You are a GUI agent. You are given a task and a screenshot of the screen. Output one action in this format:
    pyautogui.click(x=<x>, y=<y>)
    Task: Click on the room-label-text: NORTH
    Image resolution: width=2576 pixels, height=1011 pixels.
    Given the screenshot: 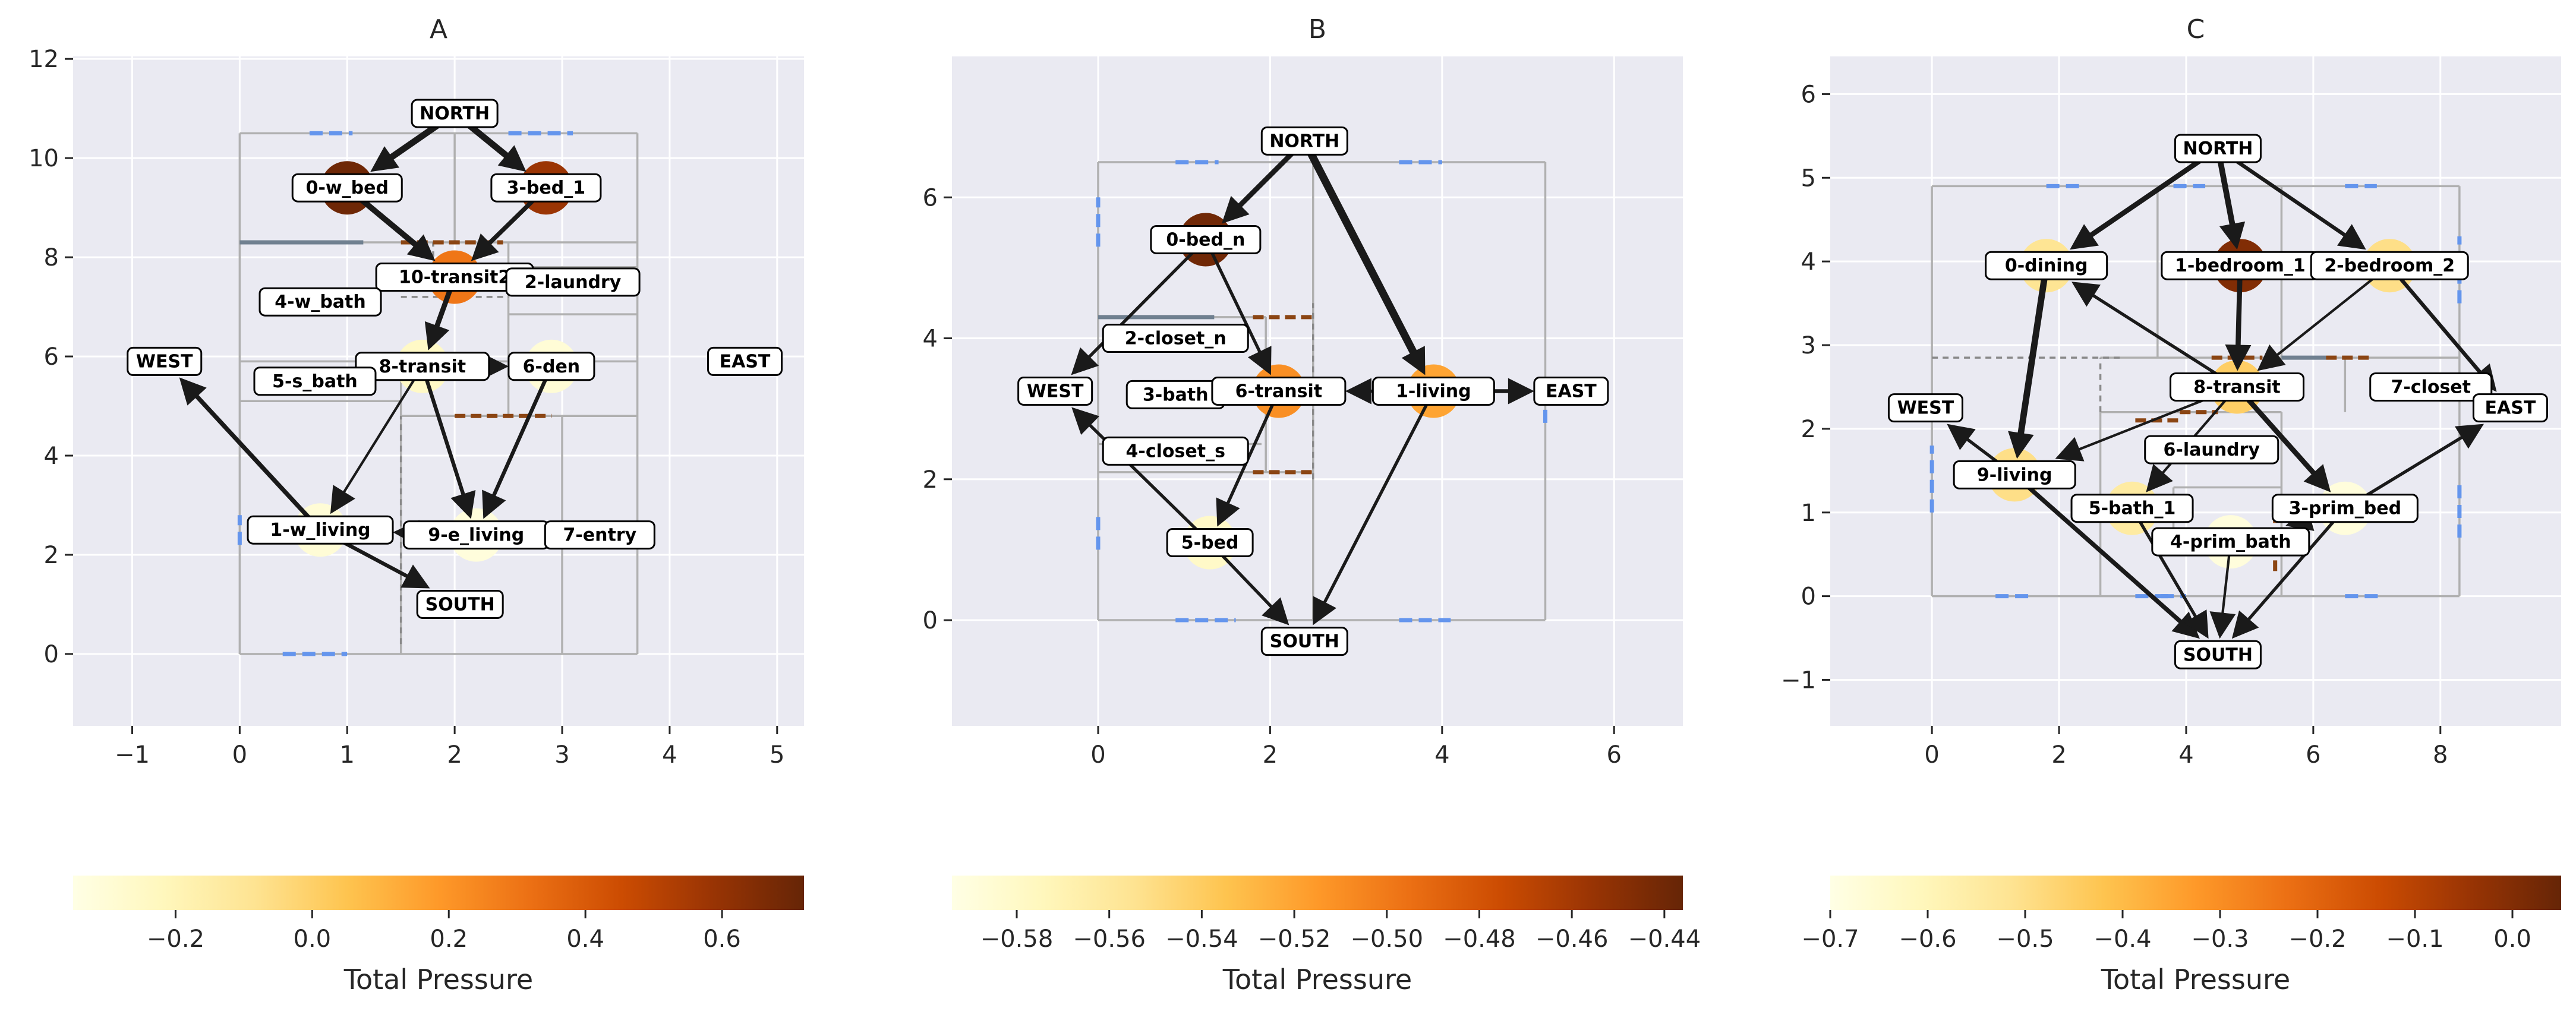 What is the action you would take?
    pyautogui.click(x=455, y=113)
    